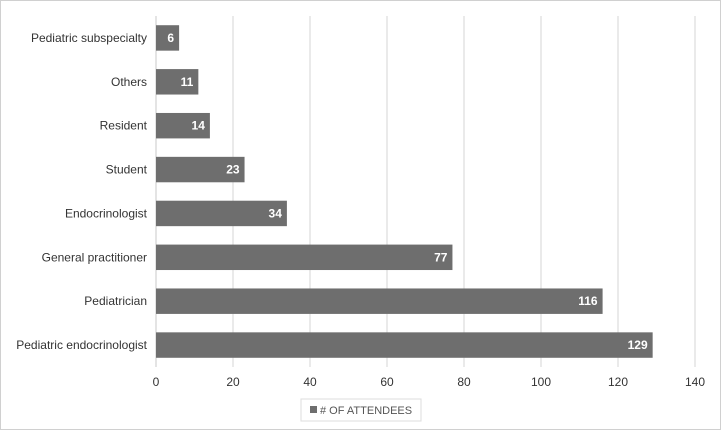  What do you see at coordinates (310, 382) in the screenshot?
I see `x-tick-label: 40` at bounding box center [310, 382].